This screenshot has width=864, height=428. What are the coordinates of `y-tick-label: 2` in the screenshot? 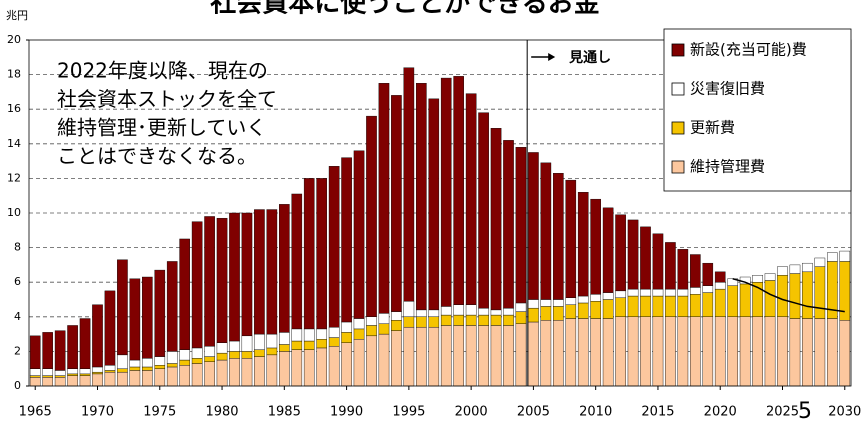 It's located at (17, 350).